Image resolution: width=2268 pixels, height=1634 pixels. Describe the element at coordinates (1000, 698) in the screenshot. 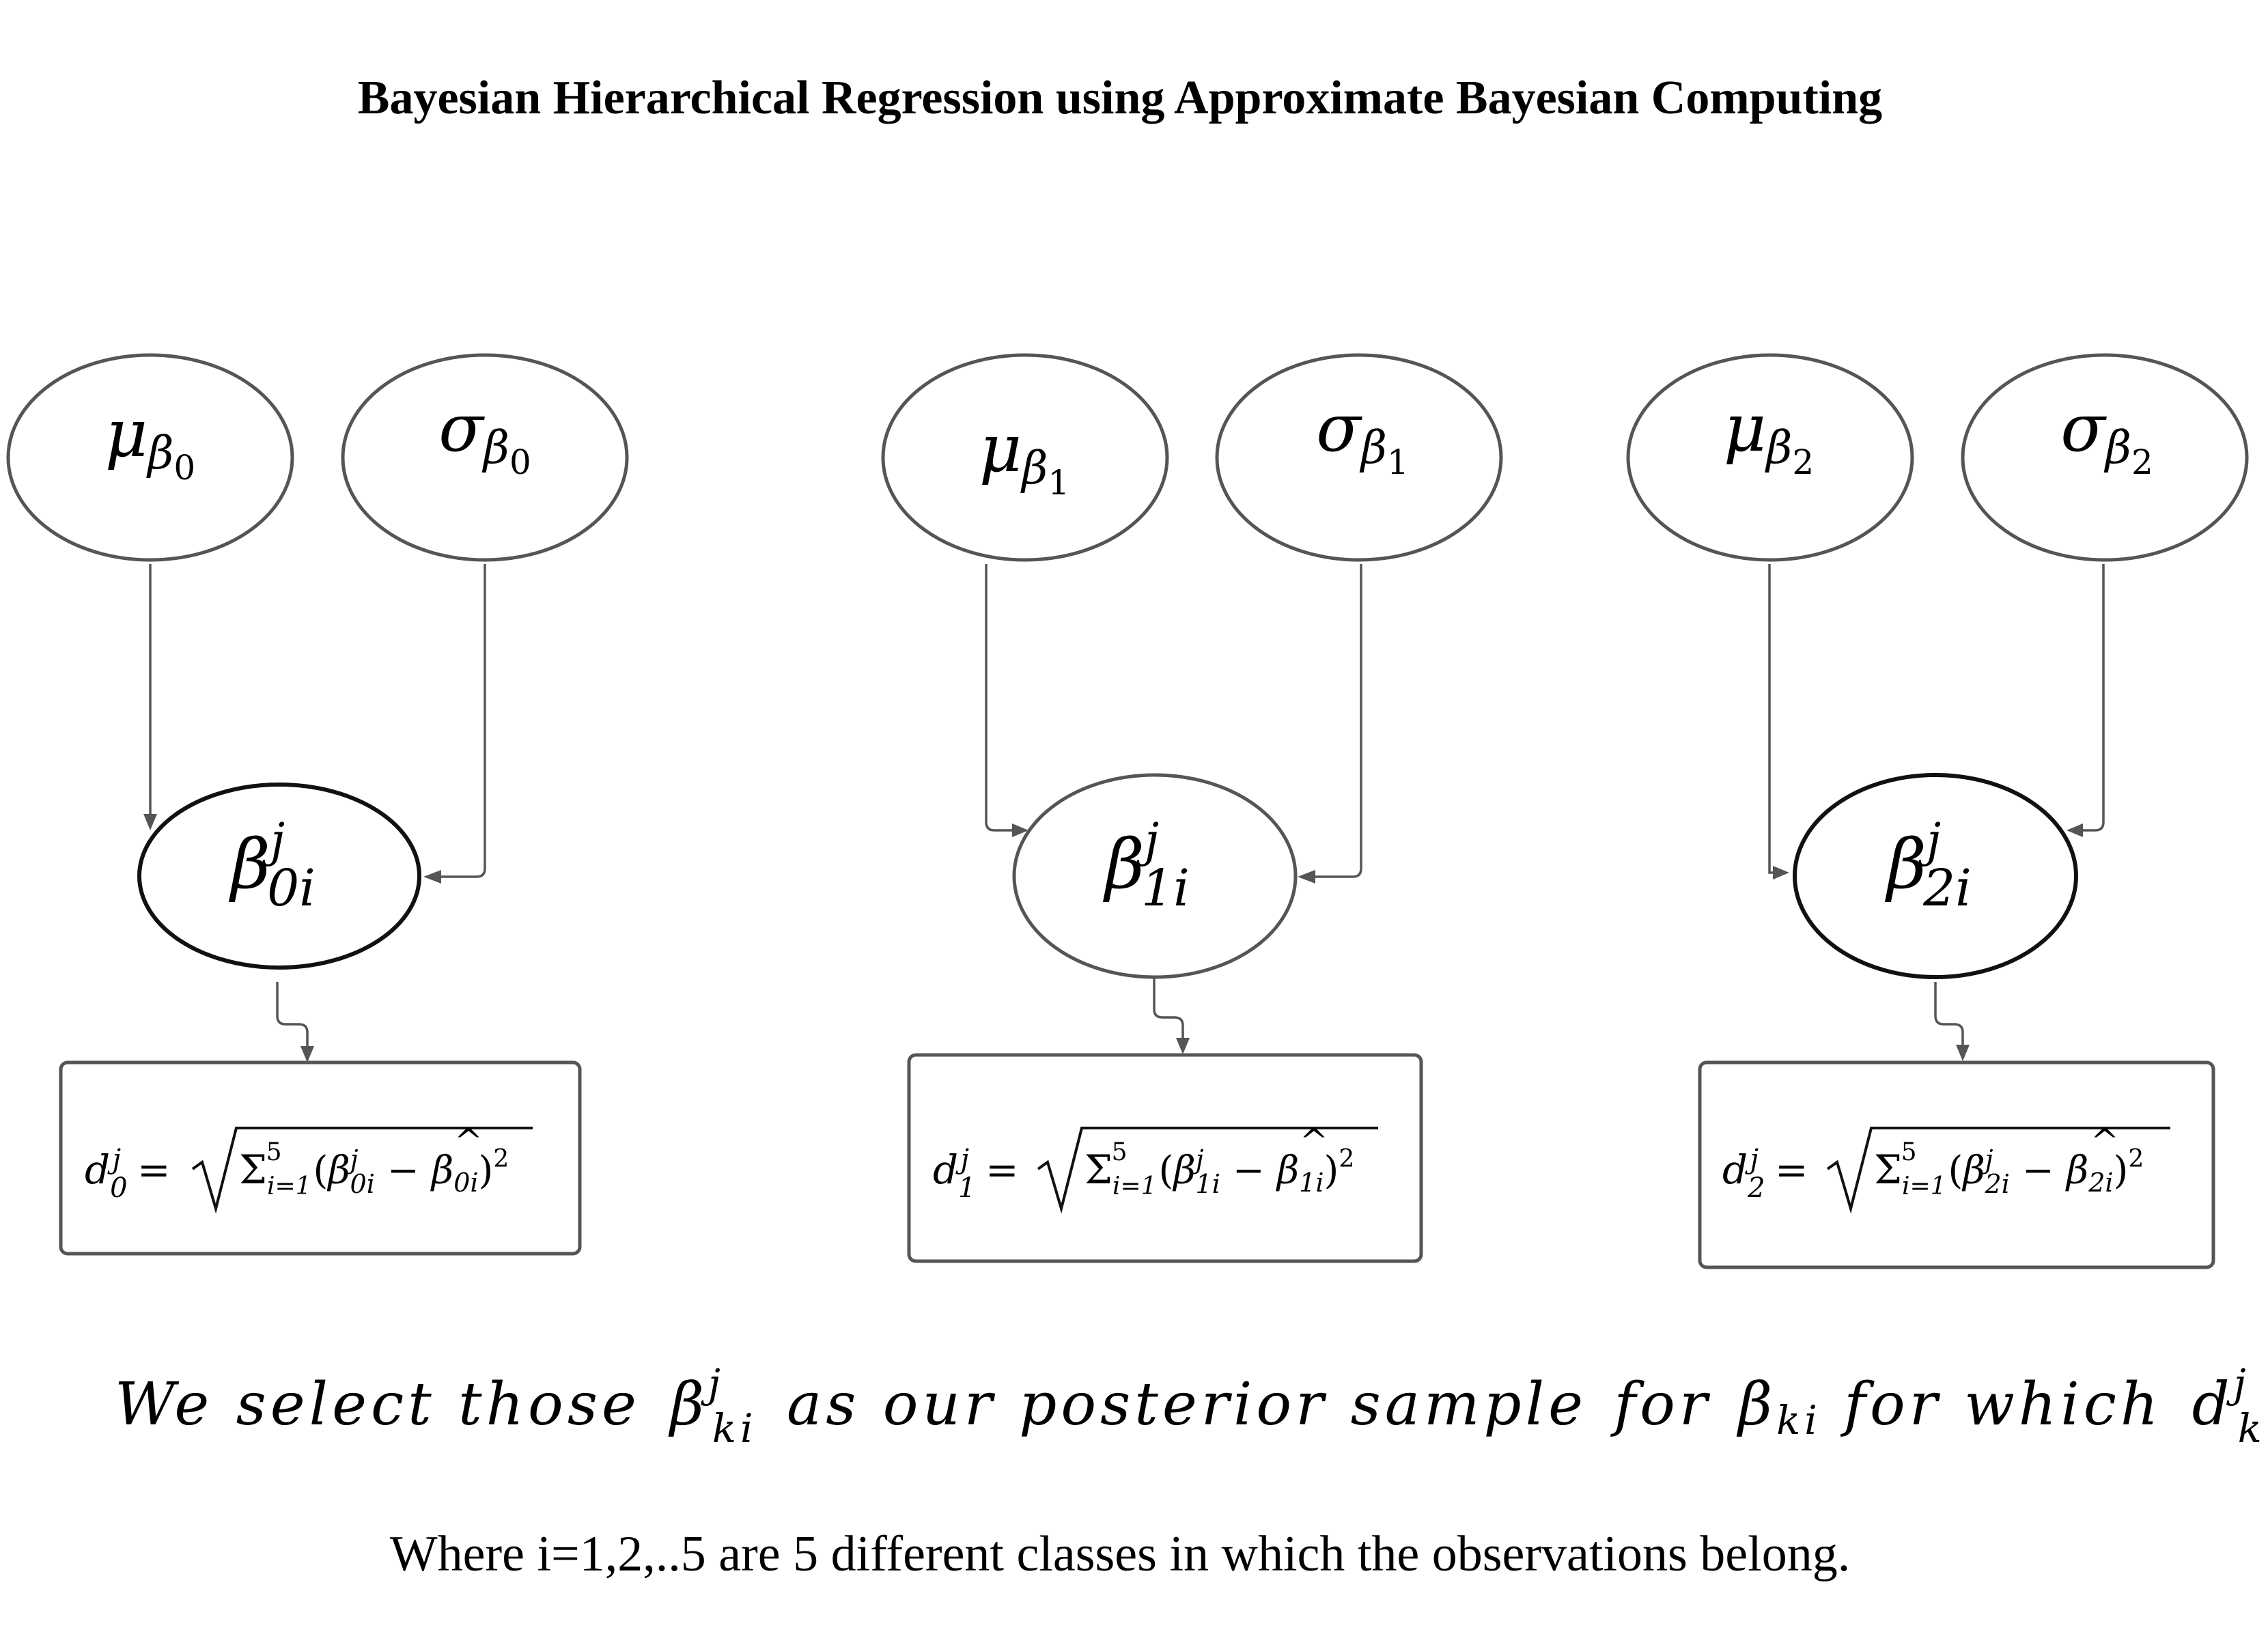

I see `edge-mu1-to-beta1` at that location.